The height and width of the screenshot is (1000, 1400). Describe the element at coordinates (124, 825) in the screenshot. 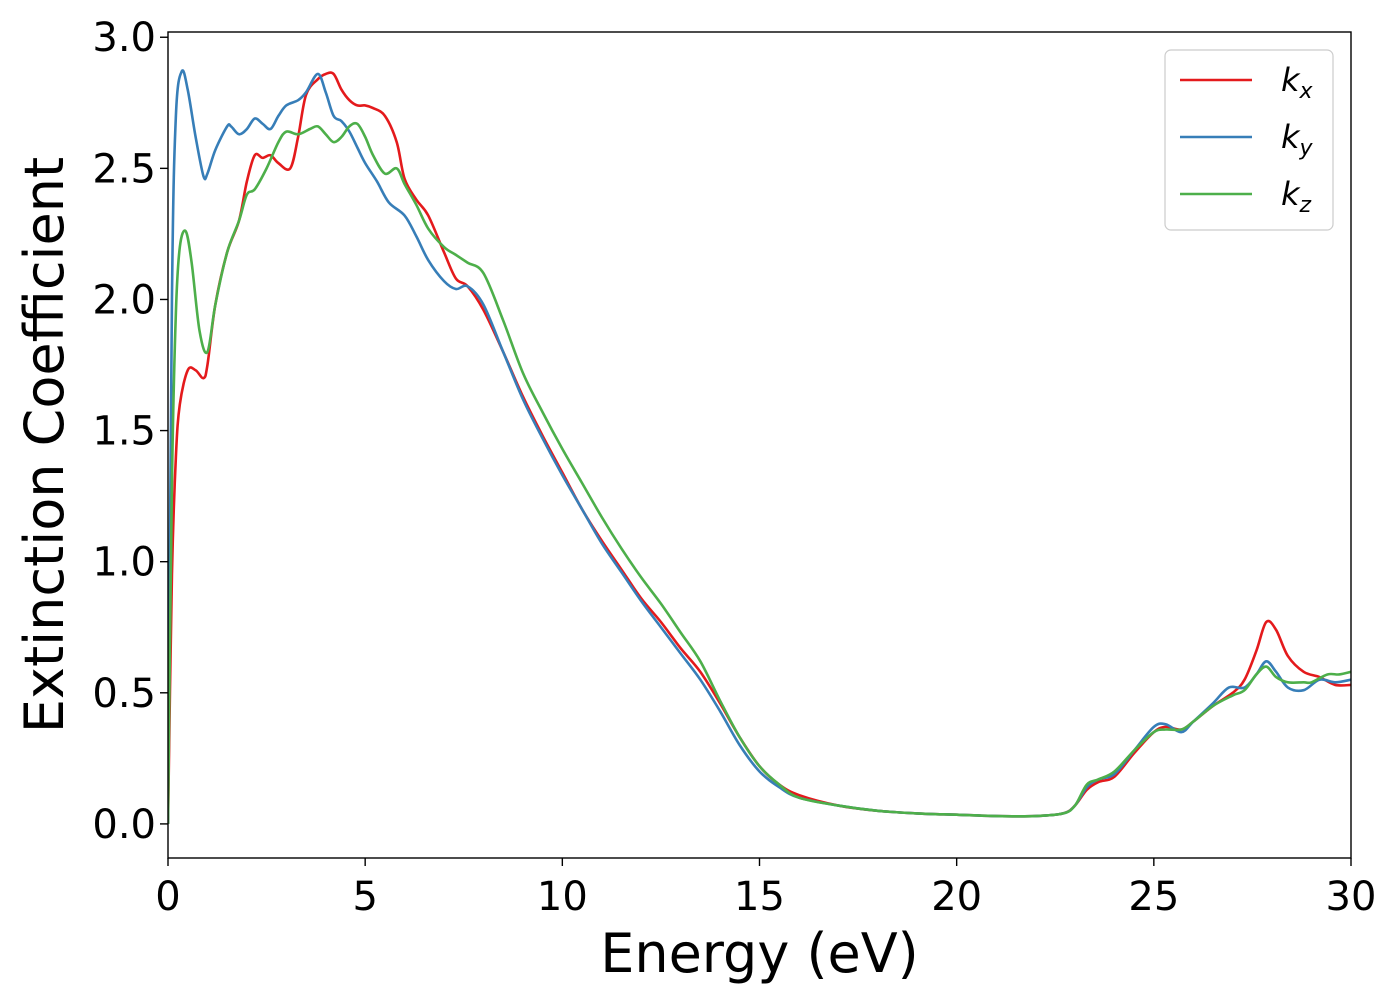

I see `y-tick-label: 0.0` at that location.